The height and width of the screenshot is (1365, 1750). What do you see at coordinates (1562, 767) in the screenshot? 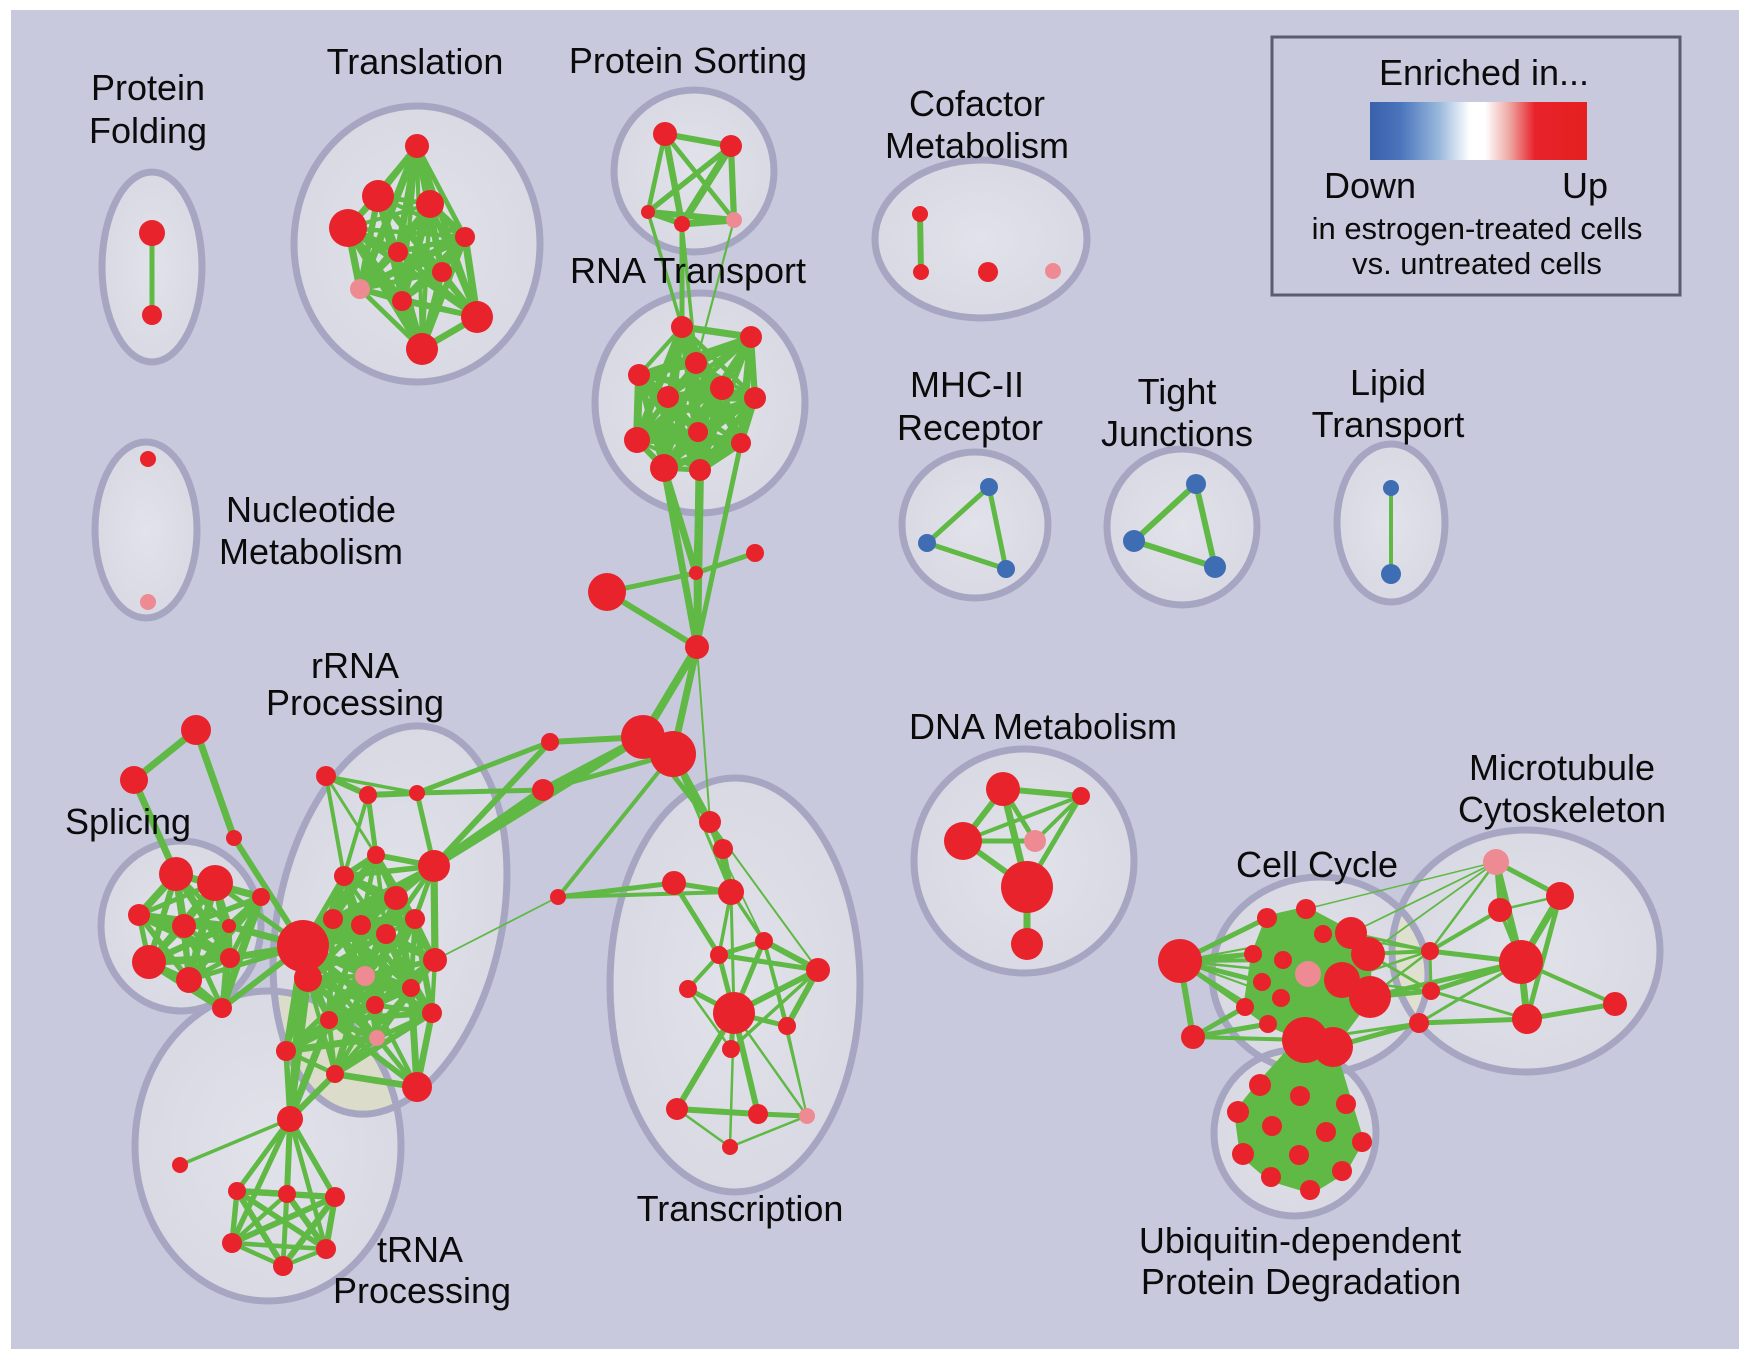
I see `svg-text: Microtubule` at bounding box center [1562, 767].